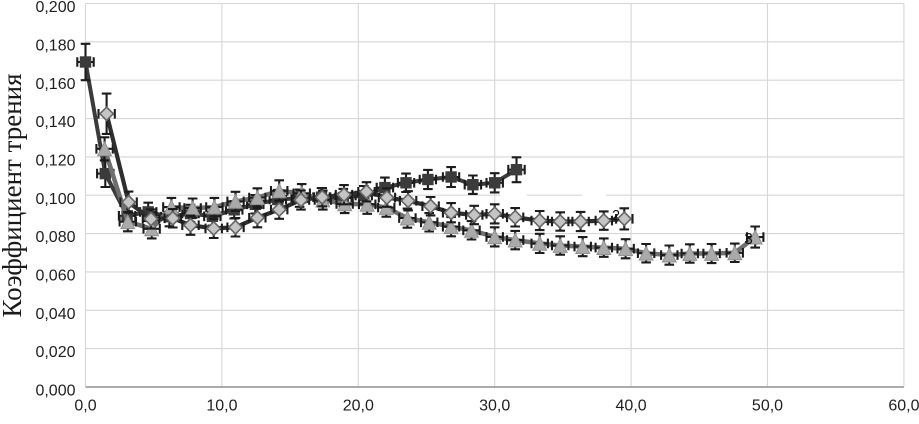 Image resolution: width=919 pixels, height=424 pixels. What do you see at coordinates (55, 352) in the screenshot?
I see `svg-text: 0,020` at bounding box center [55, 352].